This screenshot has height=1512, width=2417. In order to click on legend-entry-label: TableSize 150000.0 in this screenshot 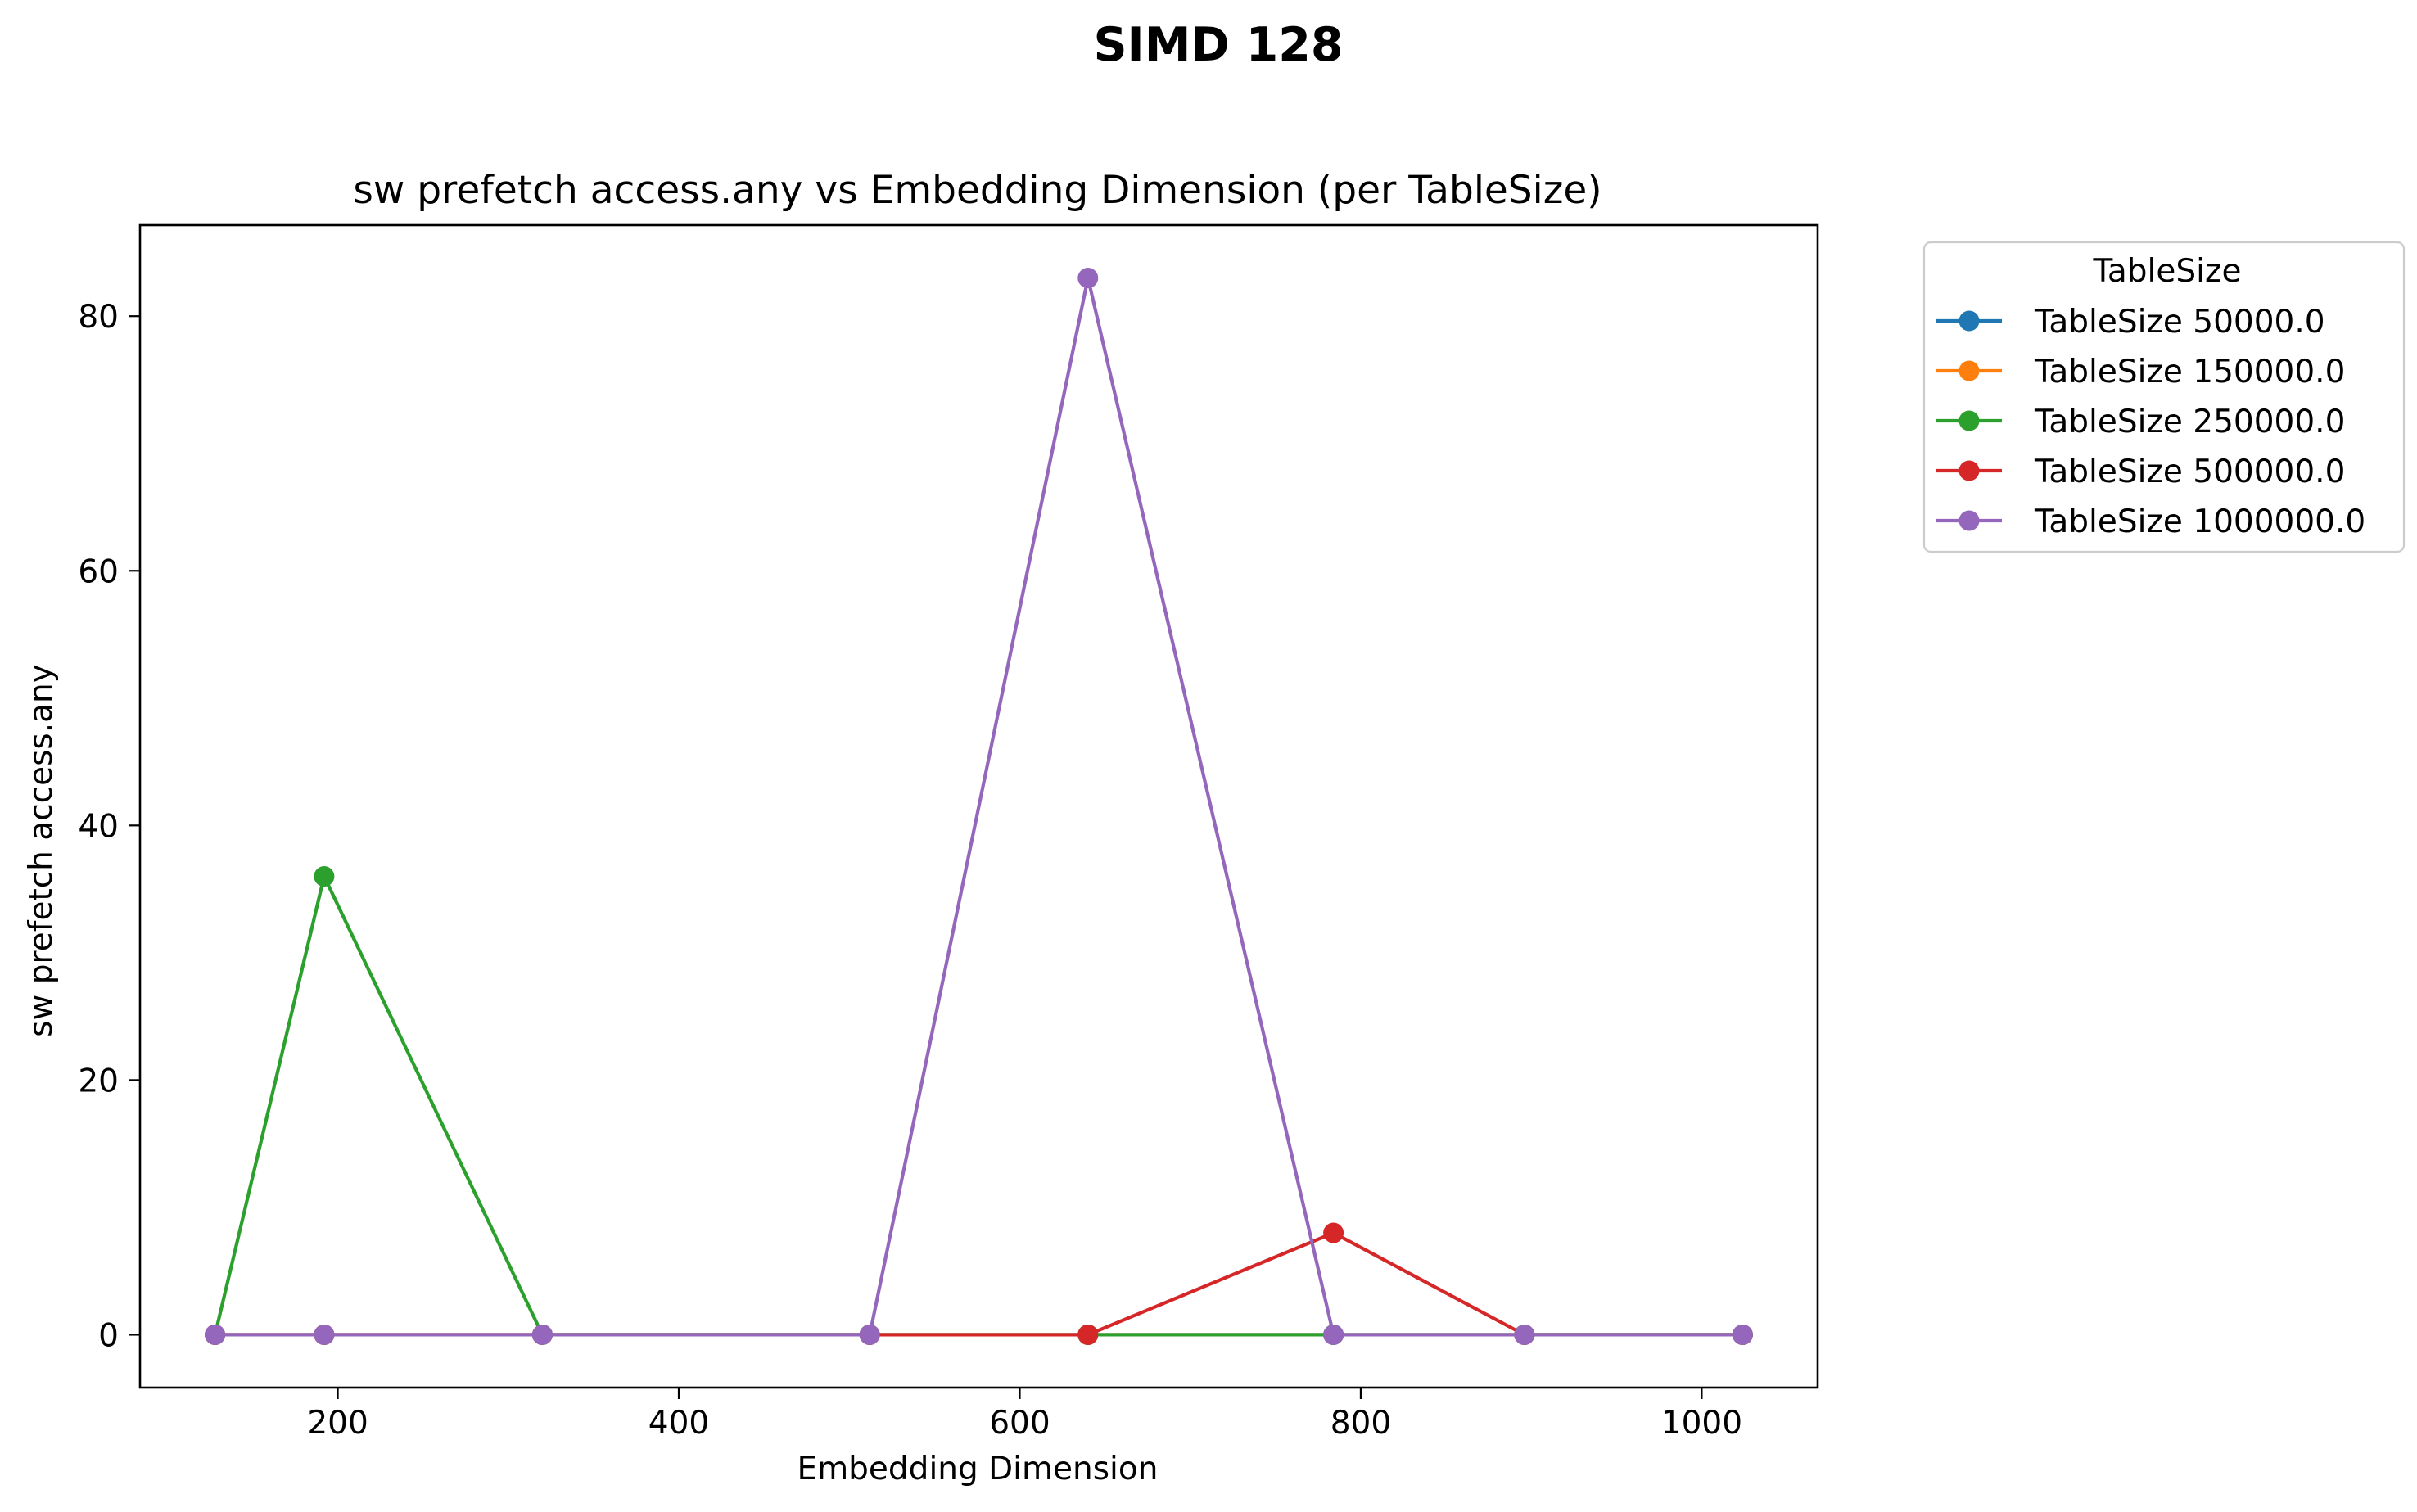, I will do `click(2189, 372)`.